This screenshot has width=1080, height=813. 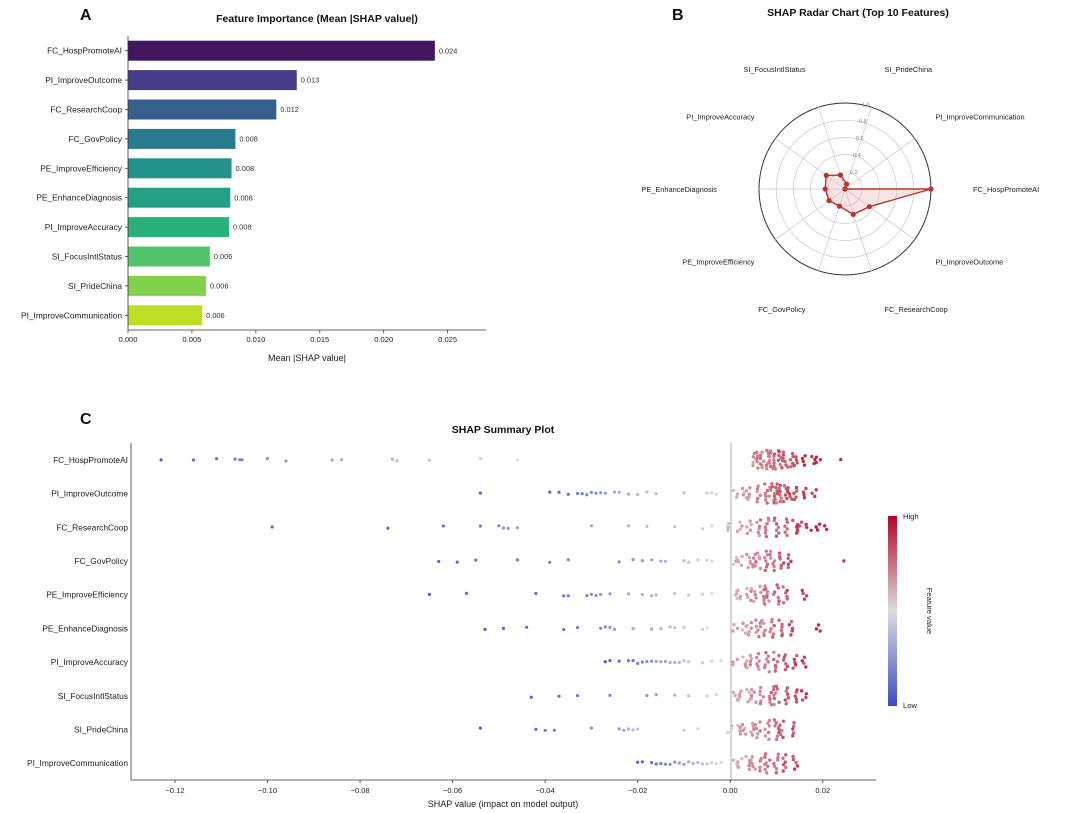 What do you see at coordinates (310, 80) in the screenshot?
I see `bar-value-label: 0.013` at bounding box center [310, 80].